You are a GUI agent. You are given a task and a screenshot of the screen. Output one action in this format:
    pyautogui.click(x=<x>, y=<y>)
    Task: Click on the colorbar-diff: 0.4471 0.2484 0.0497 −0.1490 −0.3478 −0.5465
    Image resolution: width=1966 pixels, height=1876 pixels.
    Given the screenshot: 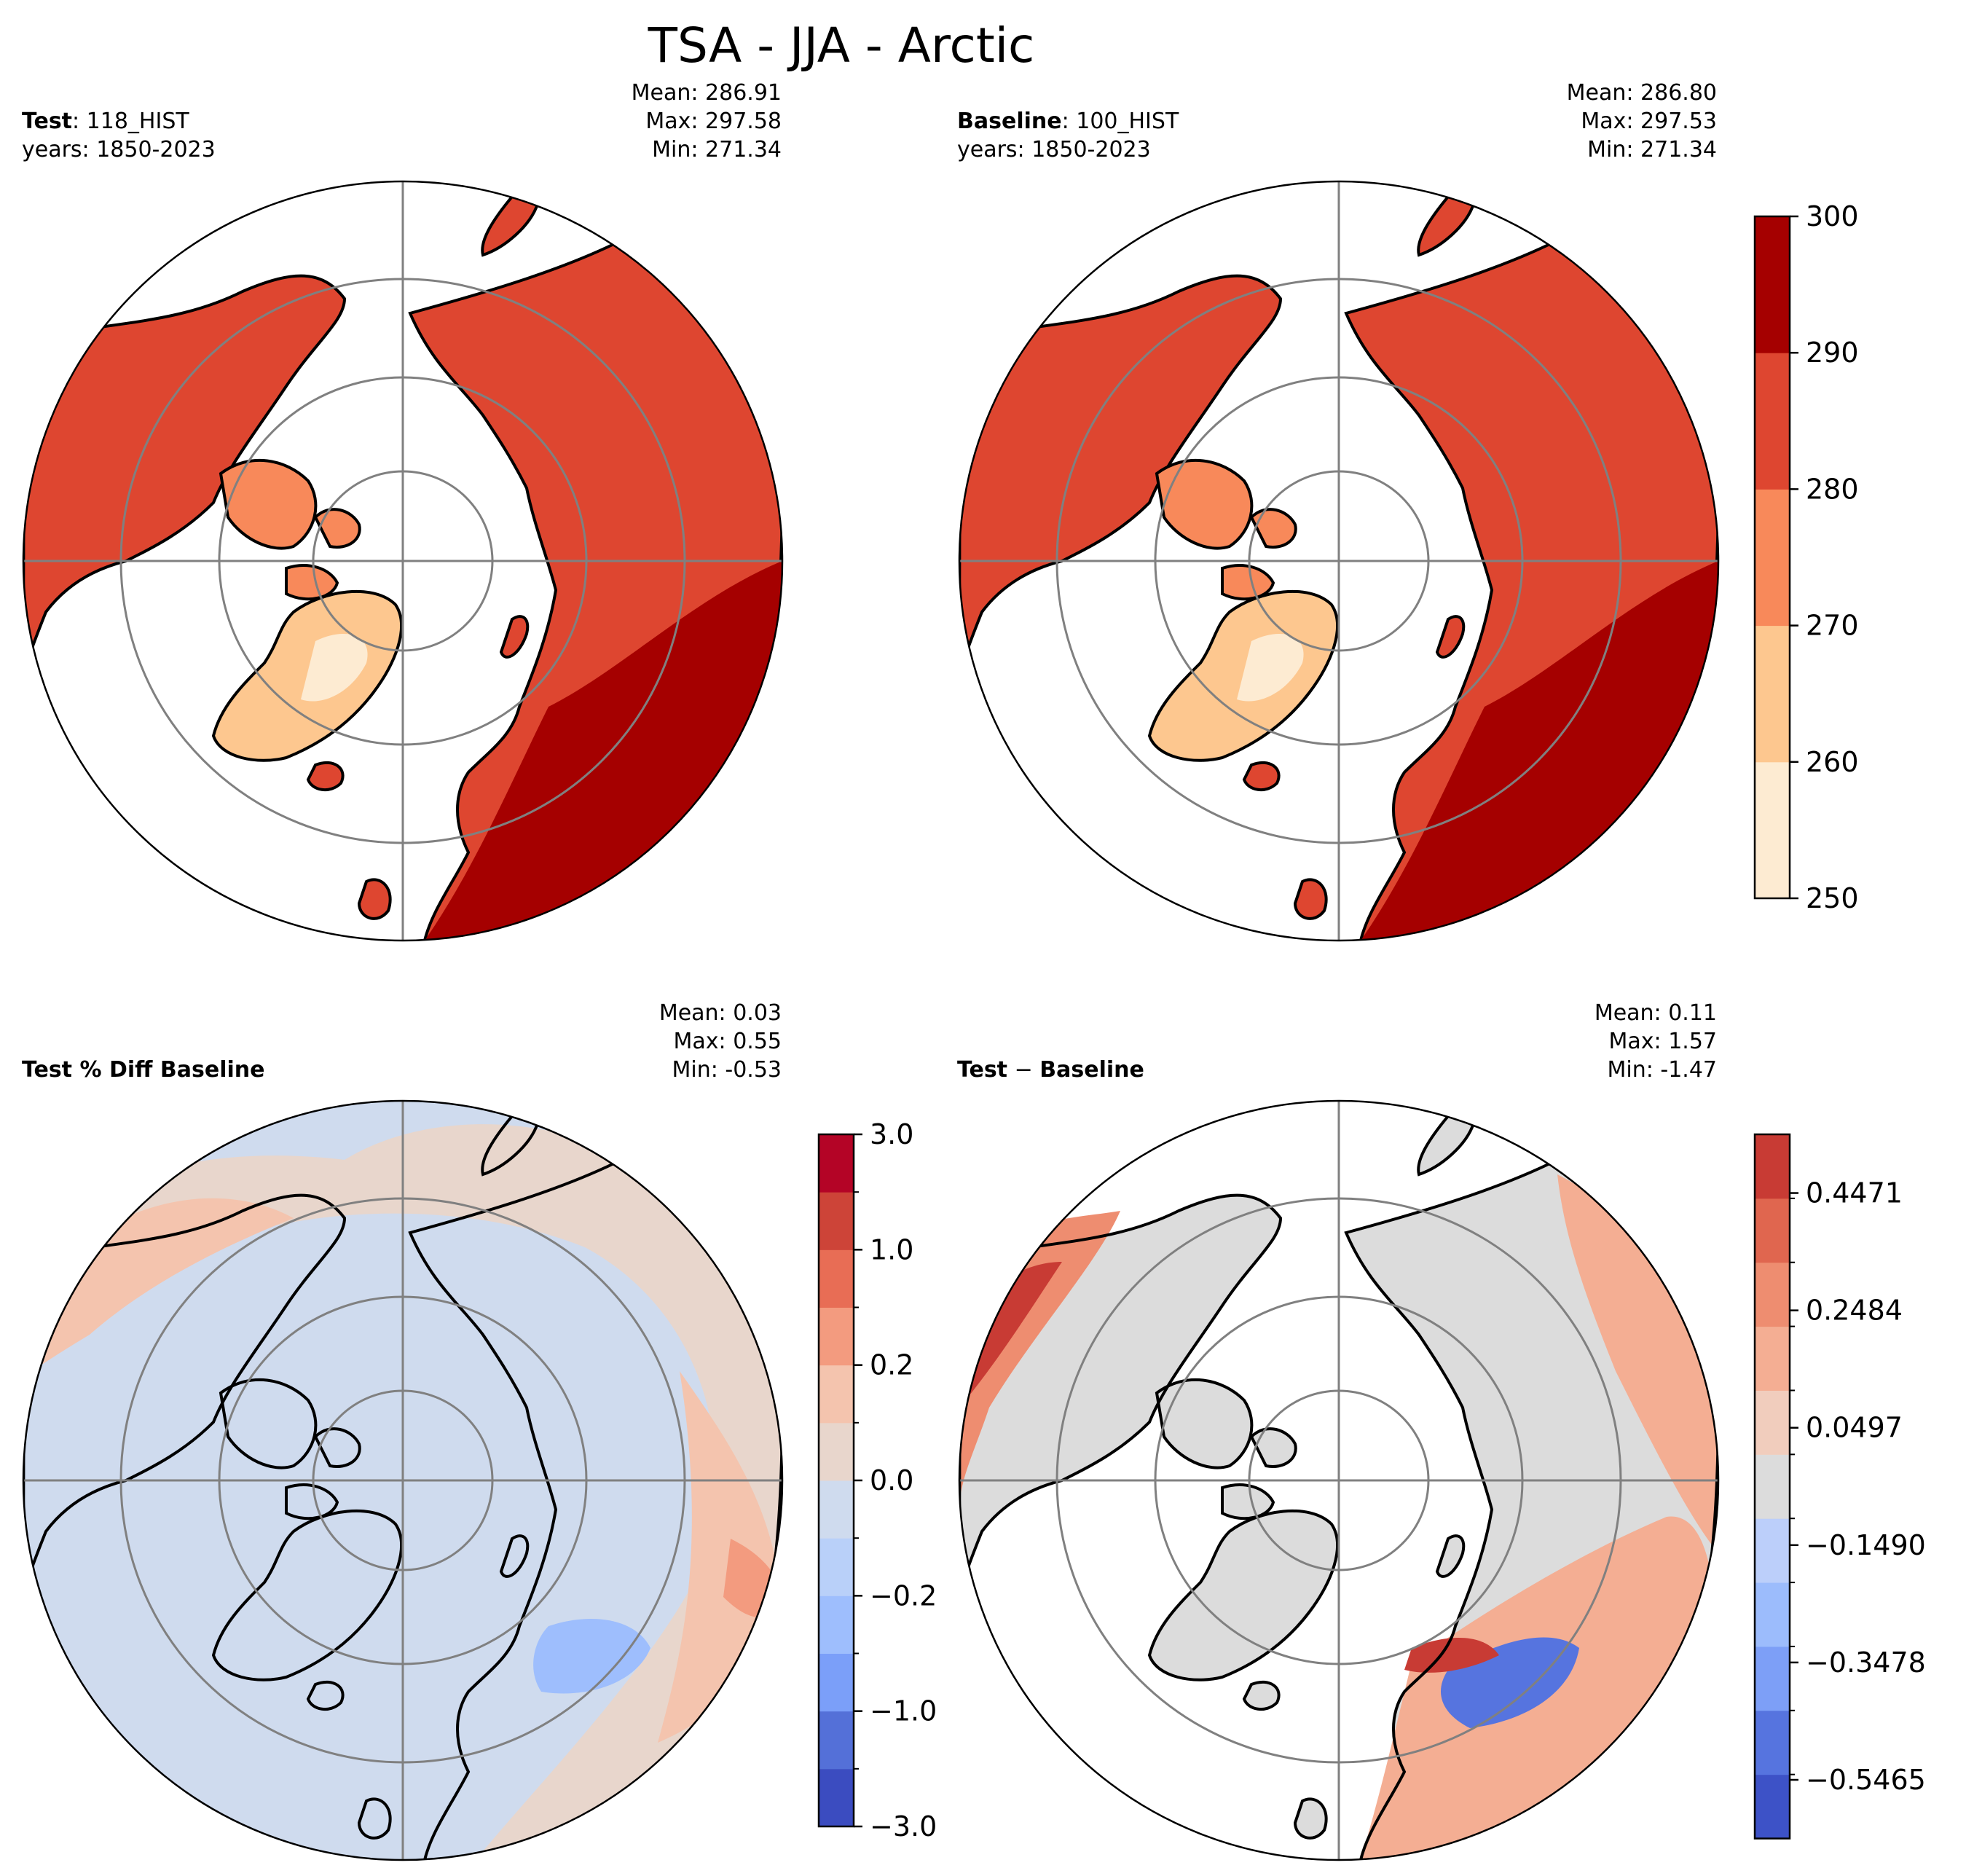 What is the action you would take?
    pyautogui.click(x=1839, y=1486)
    